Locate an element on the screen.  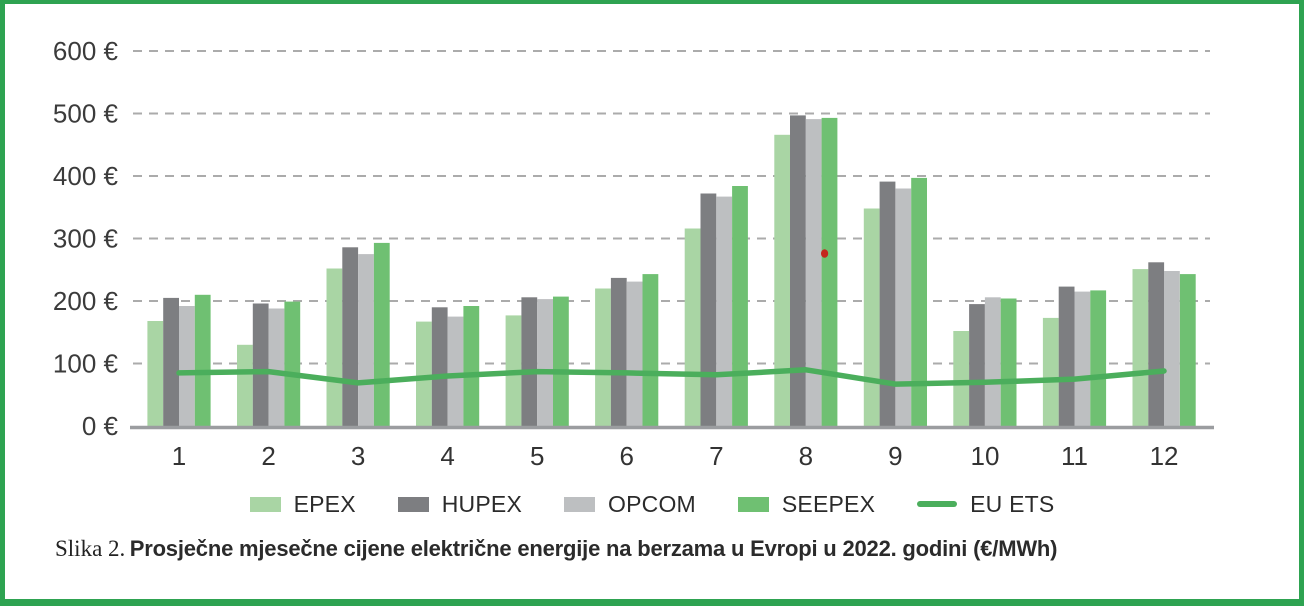
bar-opcom-m7 is located at coordinates (724, 311).